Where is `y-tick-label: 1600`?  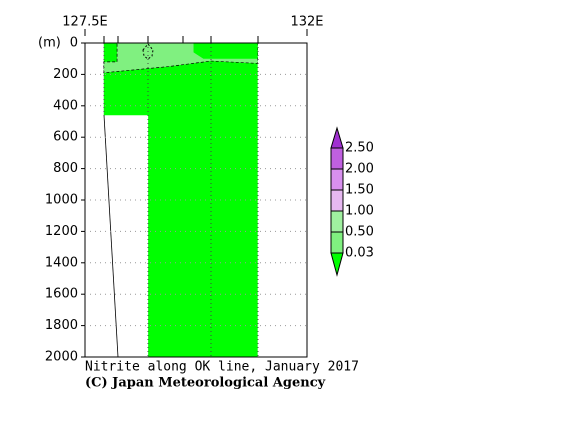
y-tick-label: 1600 is located at coordinates (61, 294).